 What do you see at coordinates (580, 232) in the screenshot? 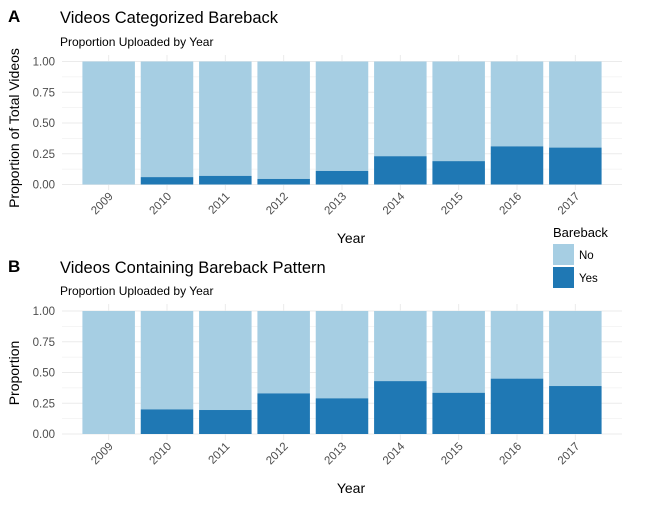
I see `legend-title: Bareback` at bounding box center [580, 232].